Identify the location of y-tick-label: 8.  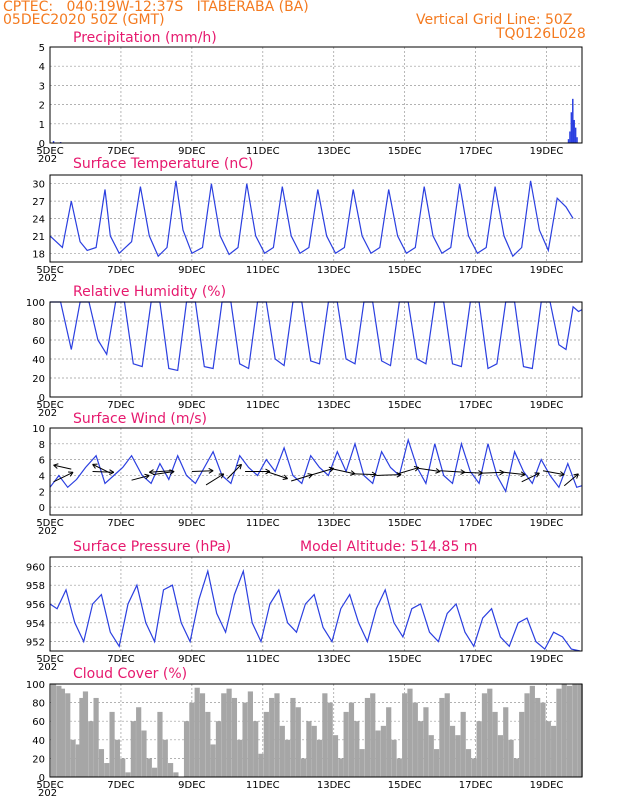
(42, 445).